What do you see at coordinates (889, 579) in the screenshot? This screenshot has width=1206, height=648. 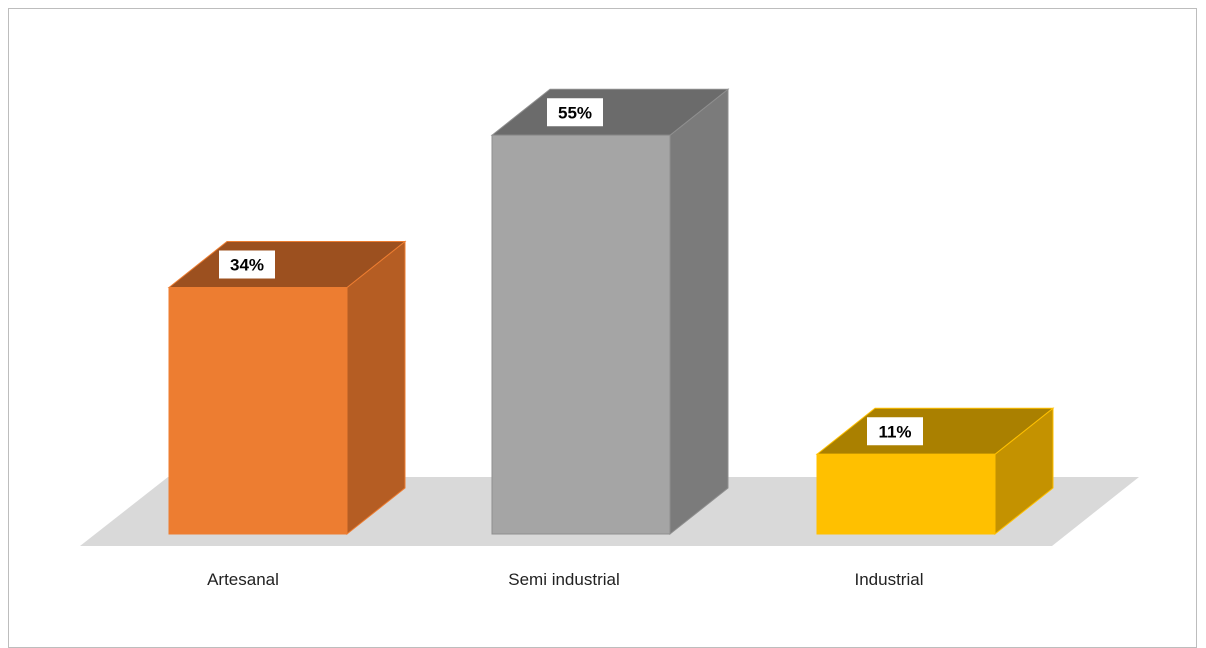 I see `category-label: Industrial` at bounding box center [889, 579].